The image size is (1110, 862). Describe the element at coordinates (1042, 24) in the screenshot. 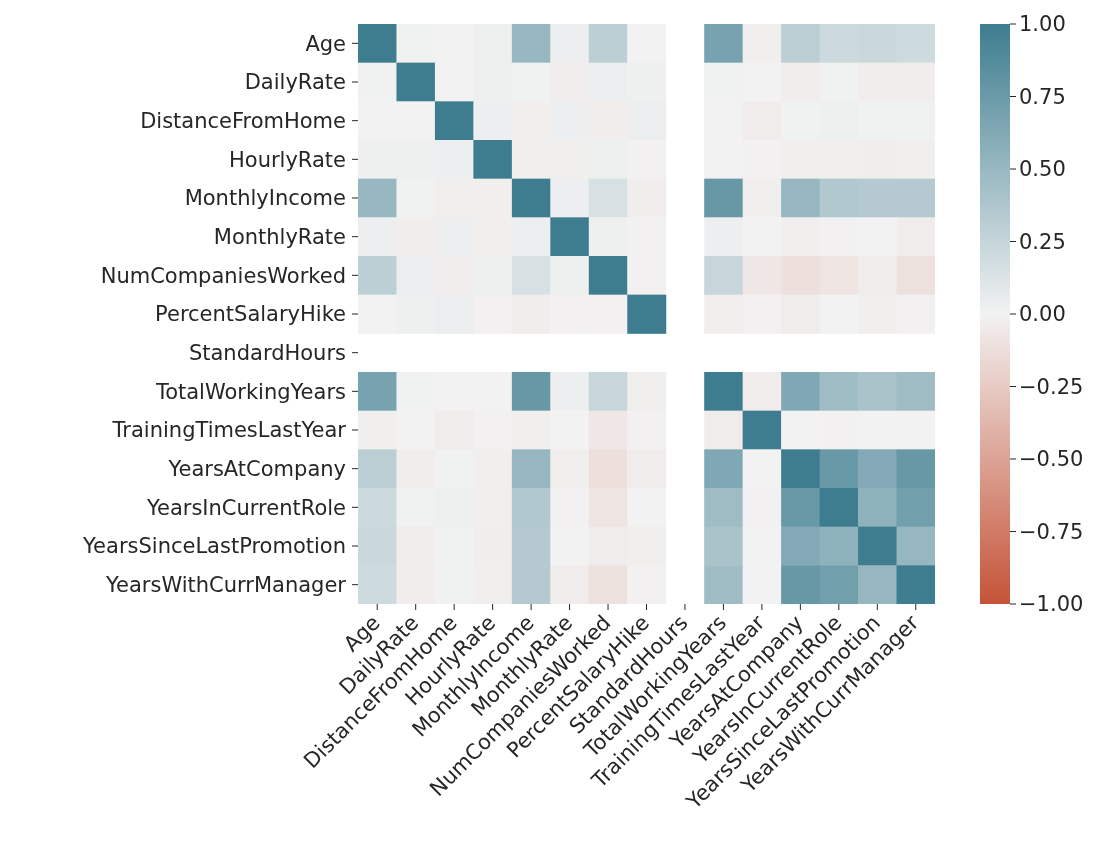

I see `color-bar-label: 1.00` at that location.